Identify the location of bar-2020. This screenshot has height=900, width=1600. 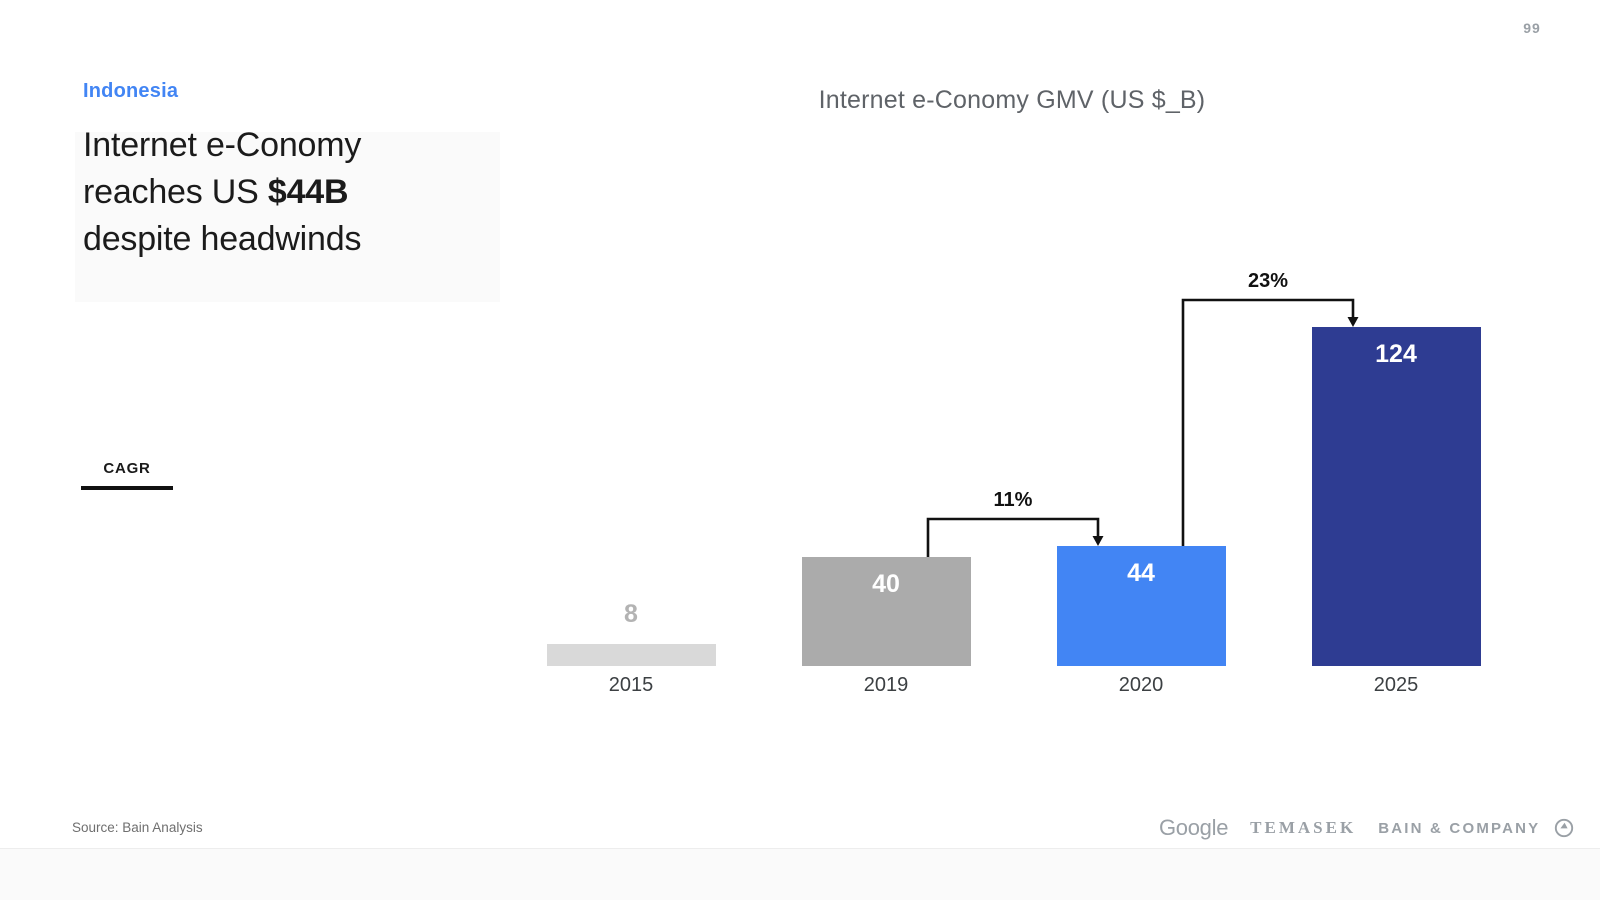
(1141, 606).